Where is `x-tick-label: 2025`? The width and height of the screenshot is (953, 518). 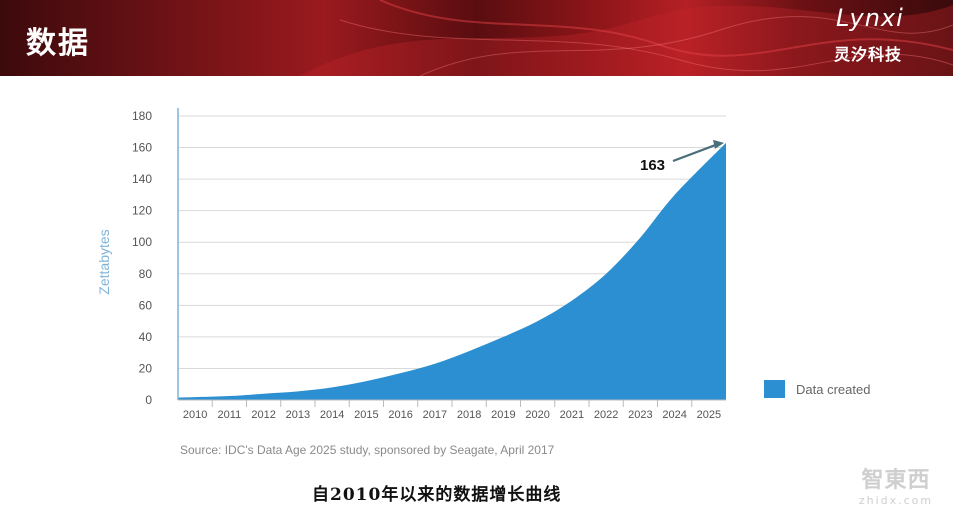
x-tick-label: 2025 is located at coordinates (709, 415).